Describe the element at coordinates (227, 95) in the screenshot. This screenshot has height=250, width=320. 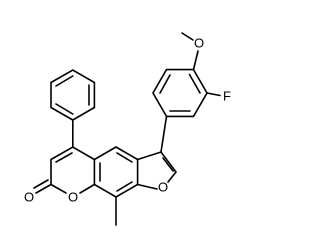
I see `atom-label: F` at that location.